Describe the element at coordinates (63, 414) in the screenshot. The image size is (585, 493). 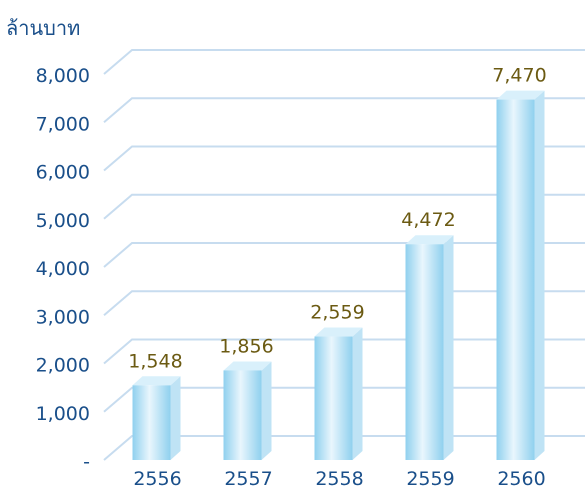
I see `y-tick-label: 1,000` at that location.